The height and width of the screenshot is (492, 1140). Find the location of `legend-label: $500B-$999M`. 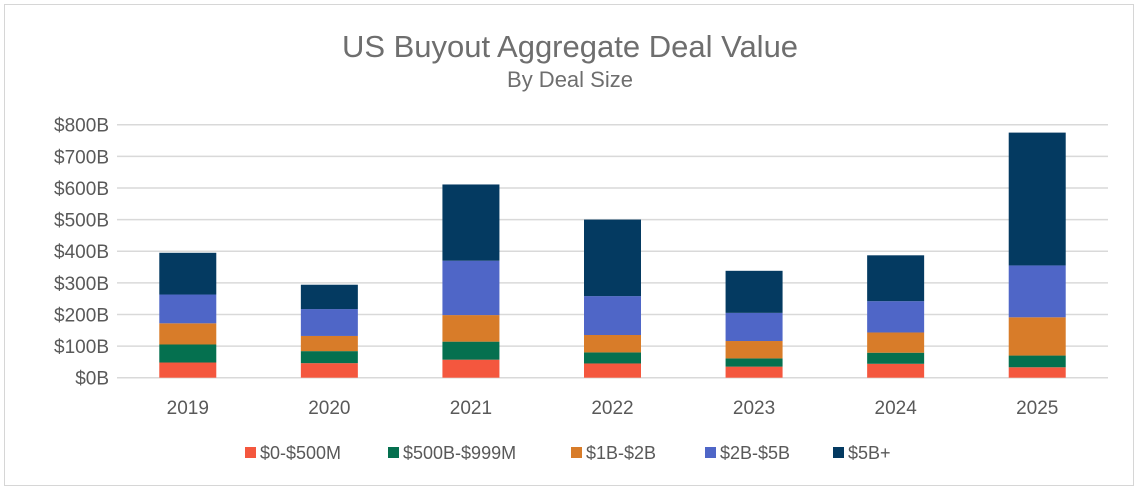

legend-label: $500B-$999M is located at coordinates (459, 453).